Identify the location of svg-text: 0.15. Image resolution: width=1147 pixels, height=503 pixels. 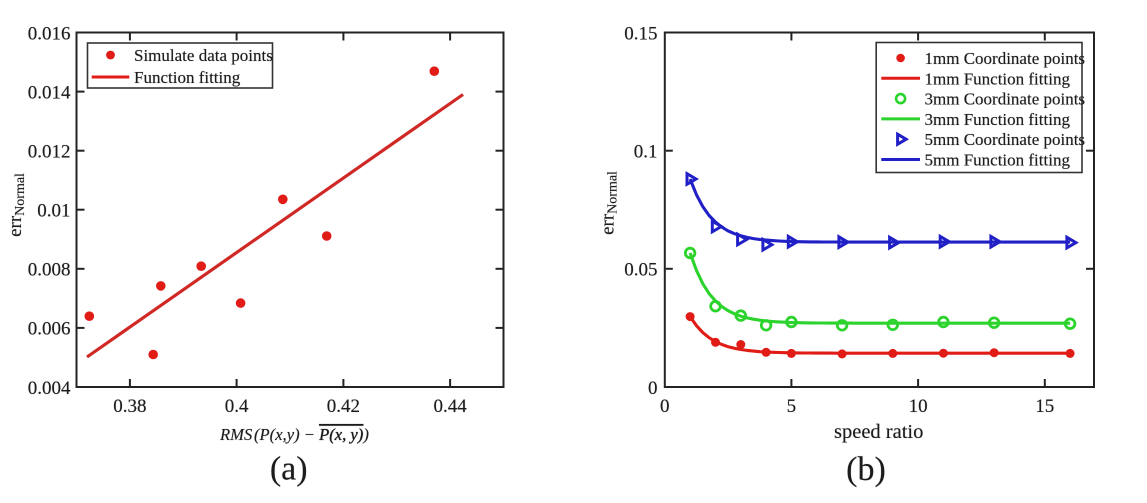
(640, 33).